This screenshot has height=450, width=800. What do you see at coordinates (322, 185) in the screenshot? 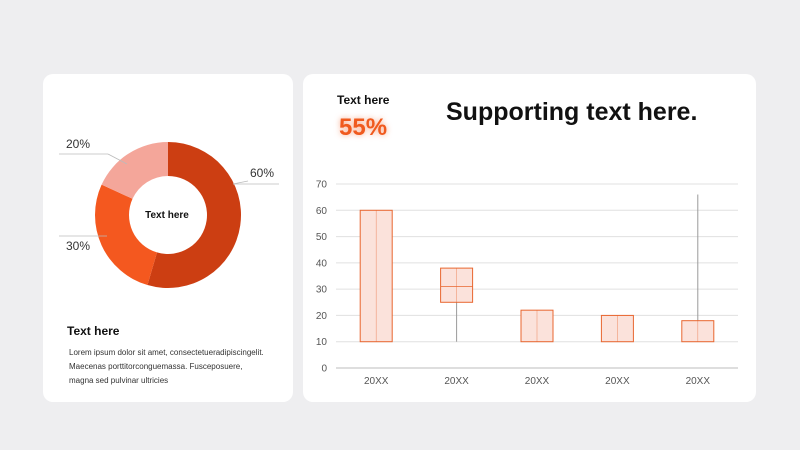
I see `y-tick-label: 70` at bounding box center [322, 185].